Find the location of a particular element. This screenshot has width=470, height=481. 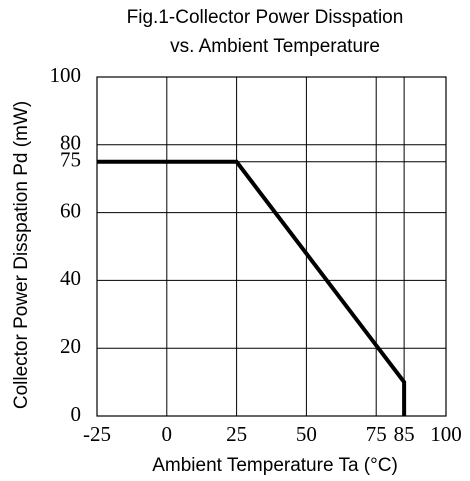

y-tick-label: 100 is located at coordinates (66, 75).